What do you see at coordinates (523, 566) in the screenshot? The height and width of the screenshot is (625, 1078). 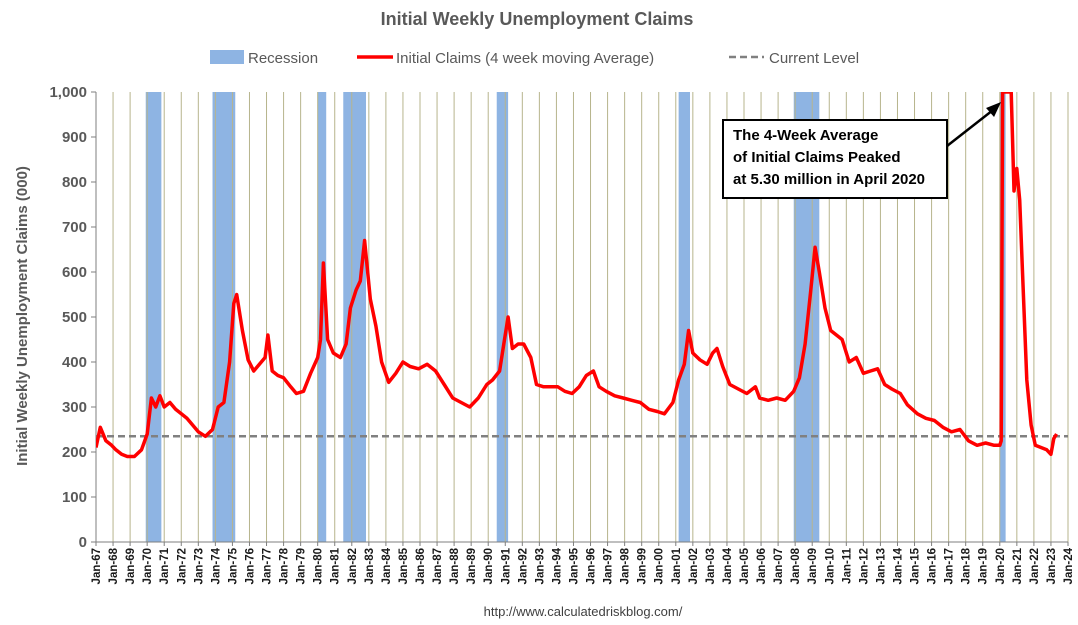 I see `x-tick-label: Jan-92` at bounding box center [523, 566].